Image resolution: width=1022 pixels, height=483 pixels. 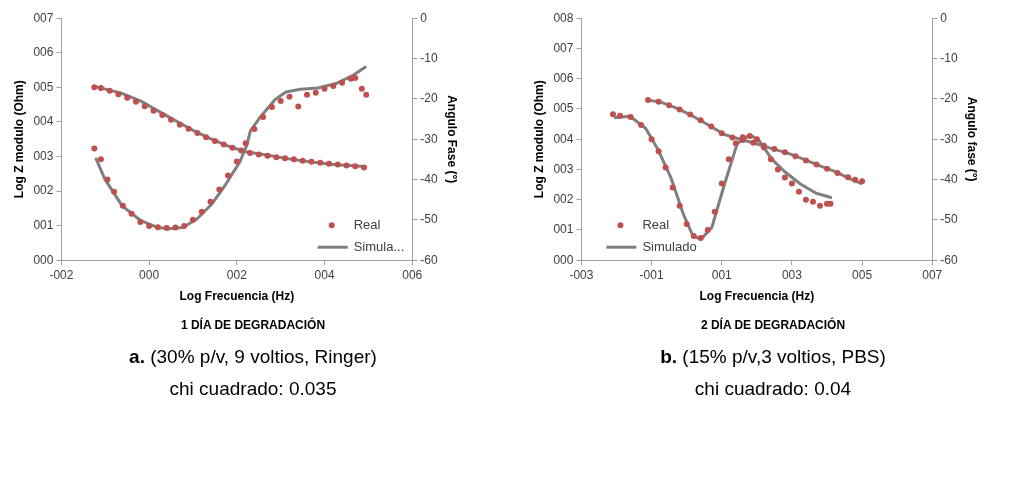 I want to click on x-tick-label: 003, so click(x=792, y=274).